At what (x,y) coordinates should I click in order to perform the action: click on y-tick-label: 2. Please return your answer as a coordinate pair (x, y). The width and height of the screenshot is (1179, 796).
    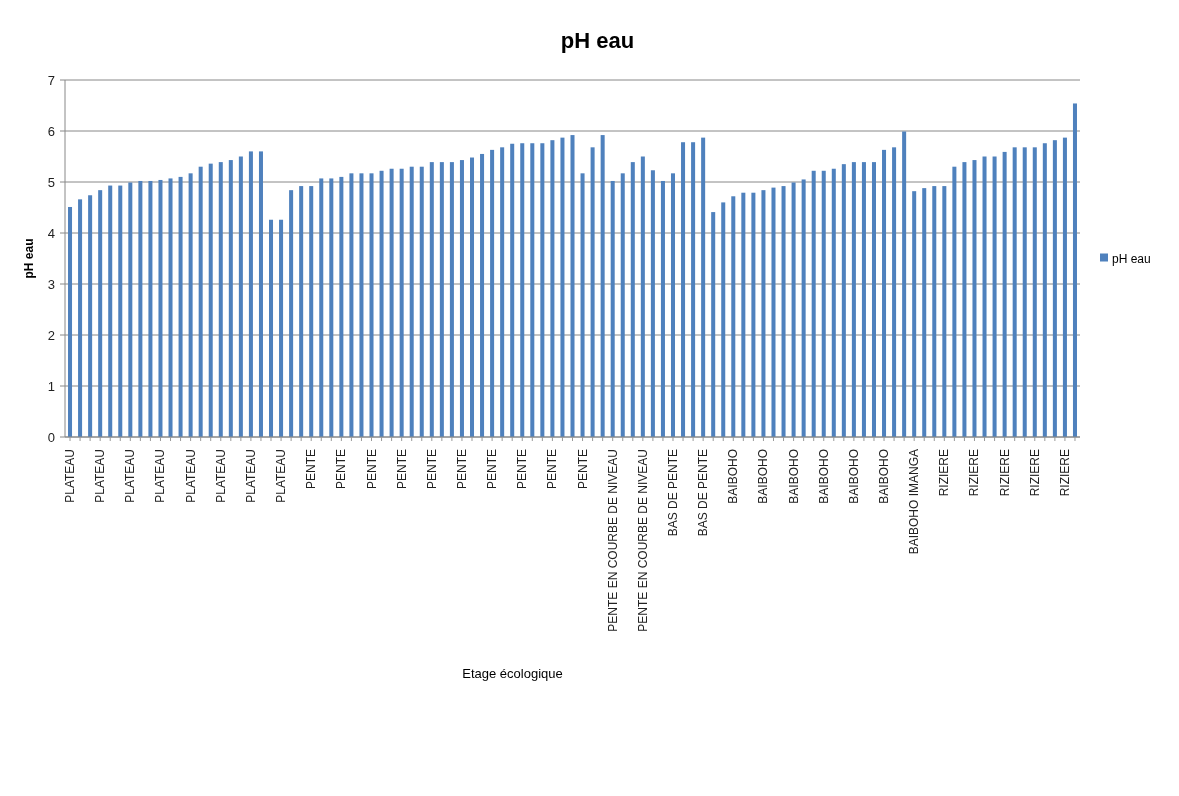
    Looking at the image, I should click on (51, 335).